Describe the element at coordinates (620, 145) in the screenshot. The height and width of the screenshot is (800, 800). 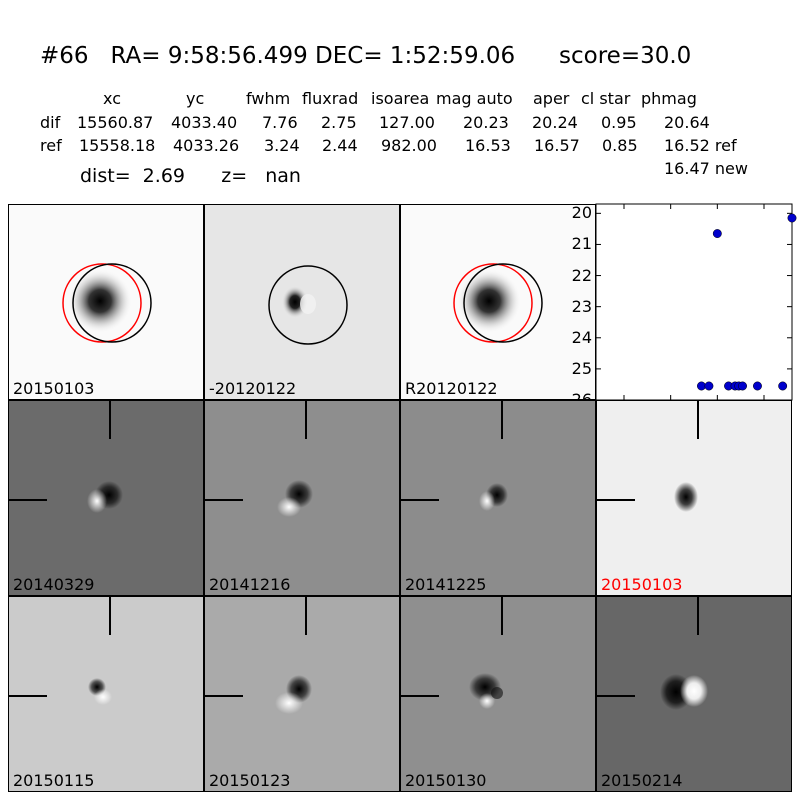
I see `ref-cl-star: 0.85` at that location.